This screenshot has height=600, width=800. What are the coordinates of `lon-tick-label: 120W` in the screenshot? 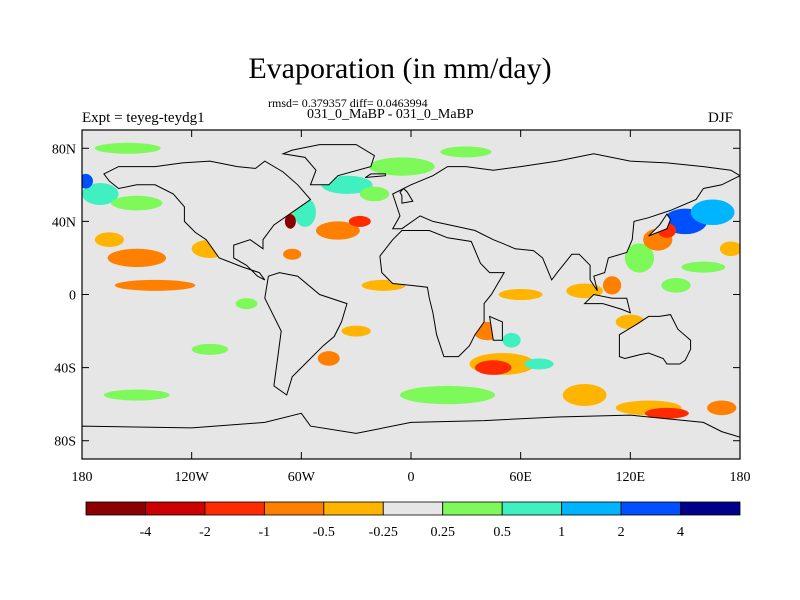 It's located at (192, 477).